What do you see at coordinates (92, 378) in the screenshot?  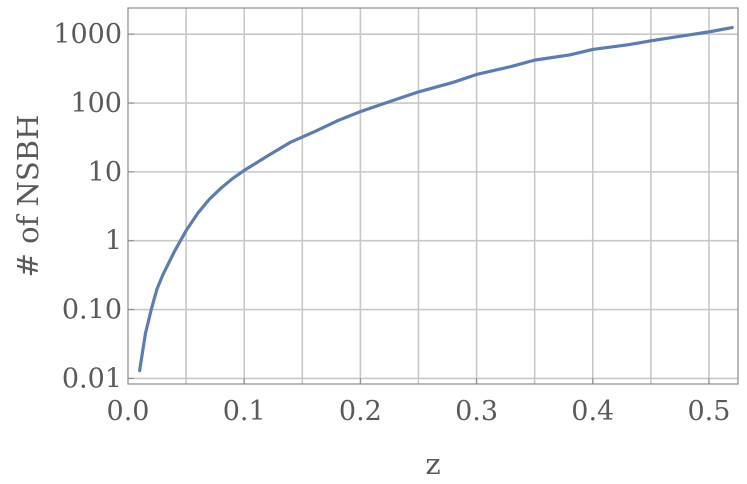 I see `y-tick-label: 0.01` at bounding box center [92, 378].